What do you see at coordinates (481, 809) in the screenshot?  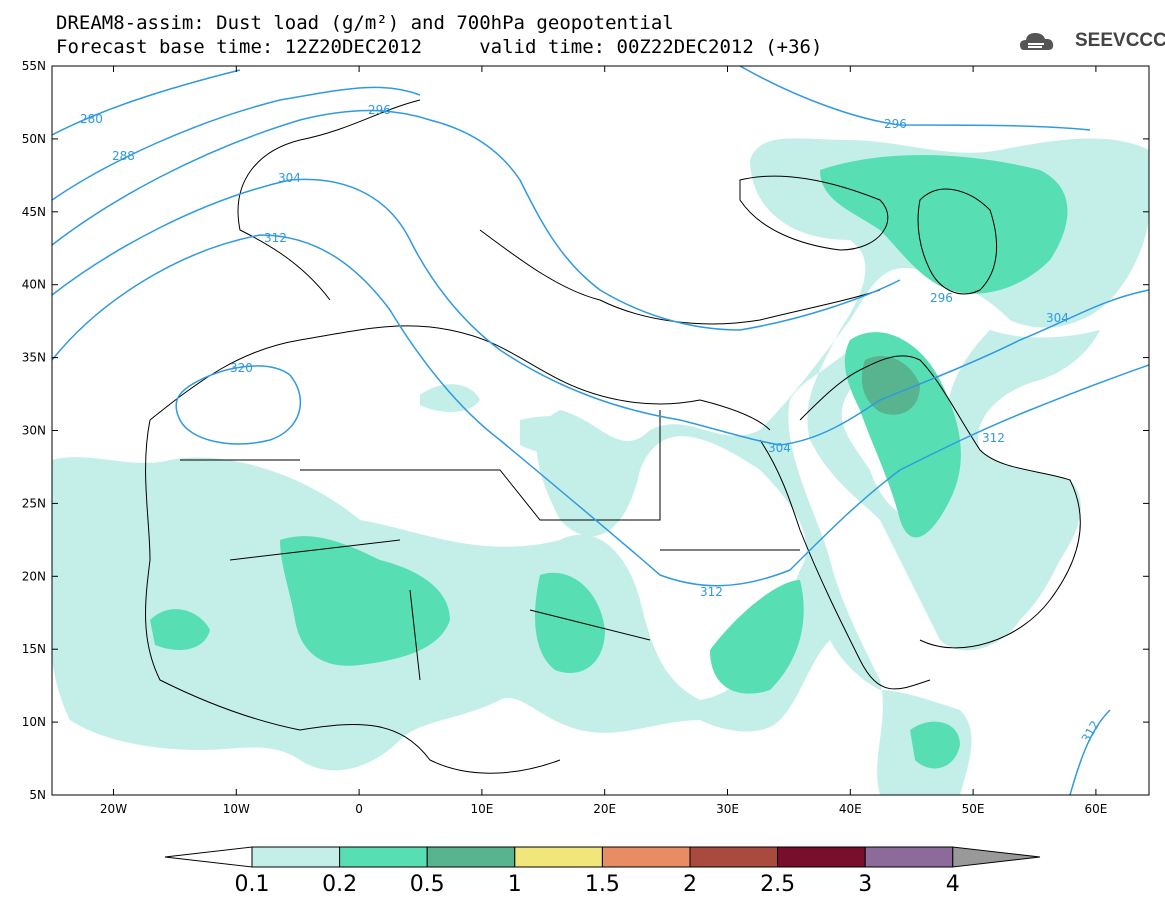 I see `lon-label: 10E` at bounding box center [481, 809].